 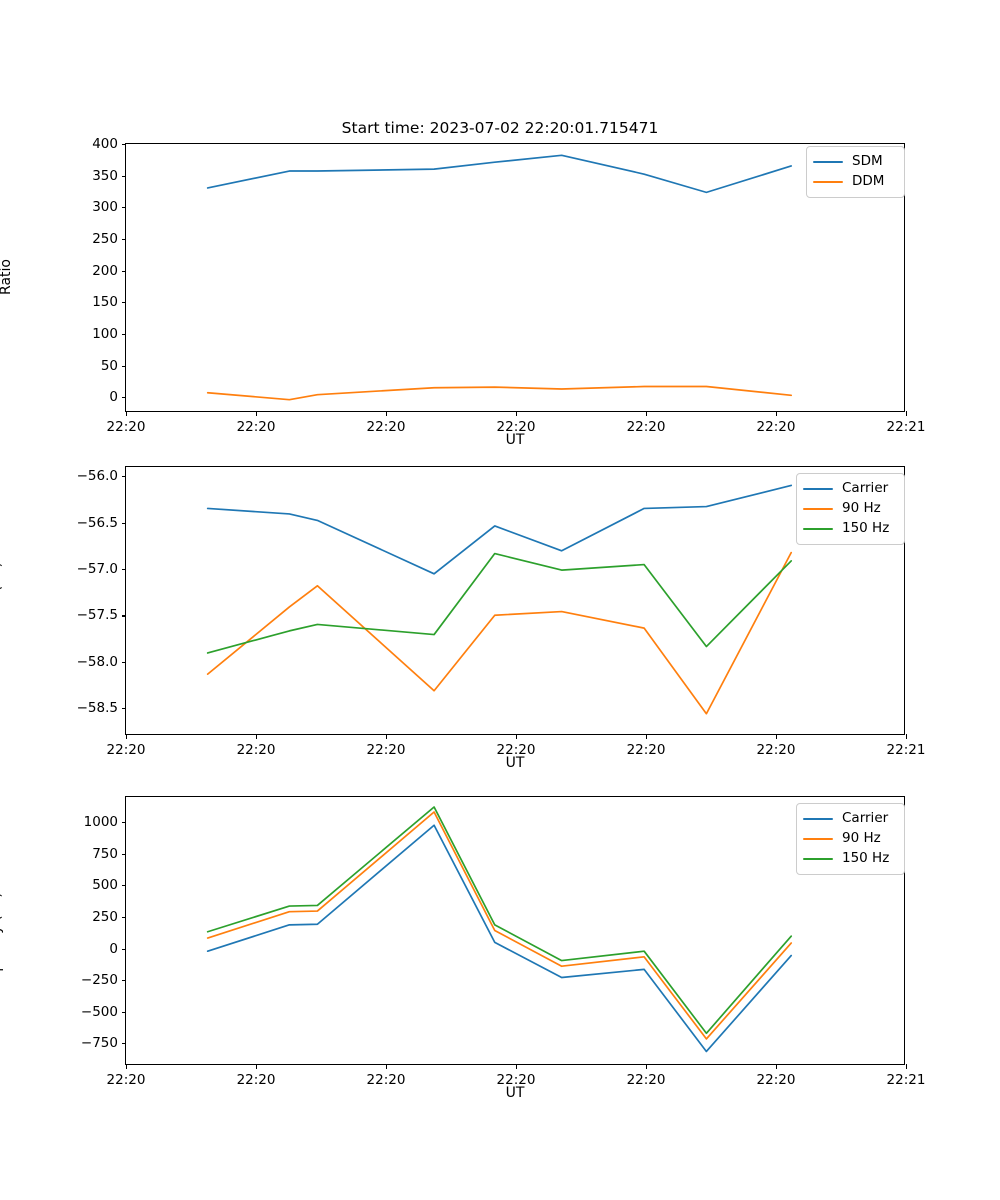 What do you see at coordinates (97, 615) in the screenshot?
I see `y-tick-label-power-2: −57.5` at bounding box center [97, 615].